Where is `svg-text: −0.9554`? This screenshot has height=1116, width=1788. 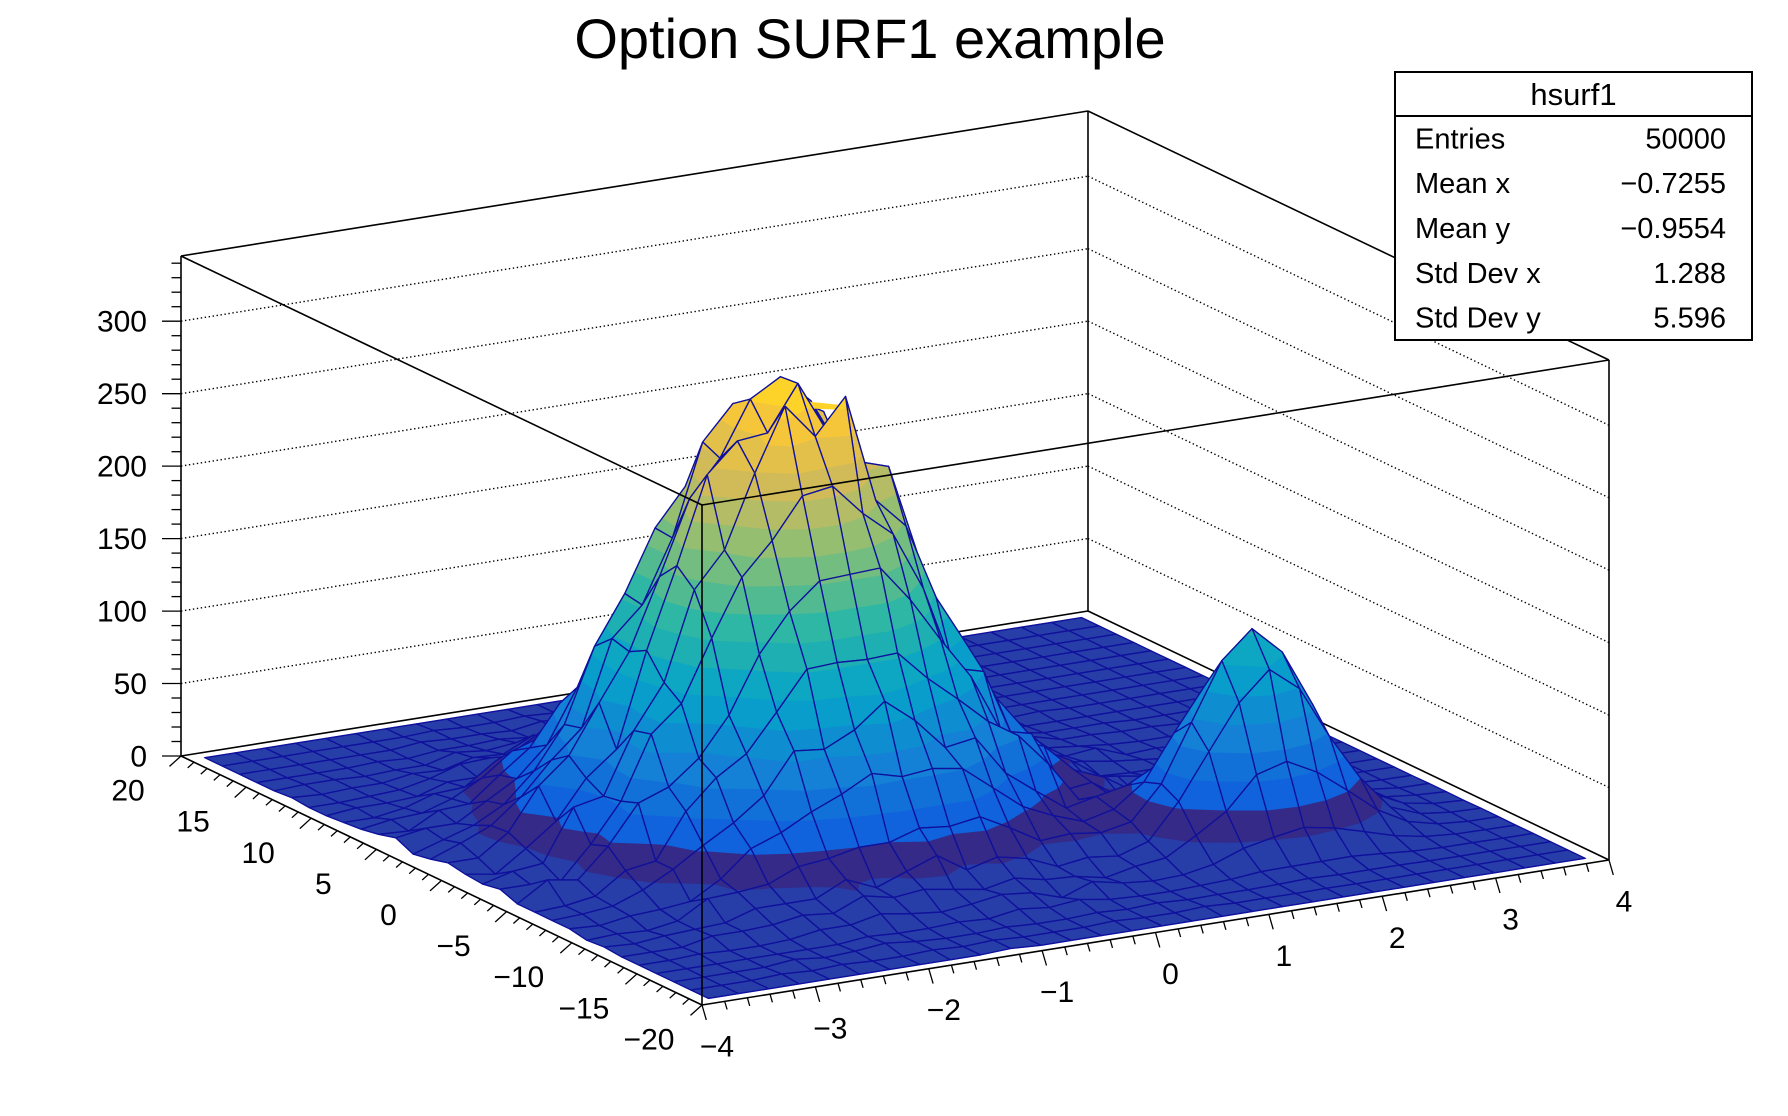 svg-text: −0.9554 is located at coordinates (1673, 229).